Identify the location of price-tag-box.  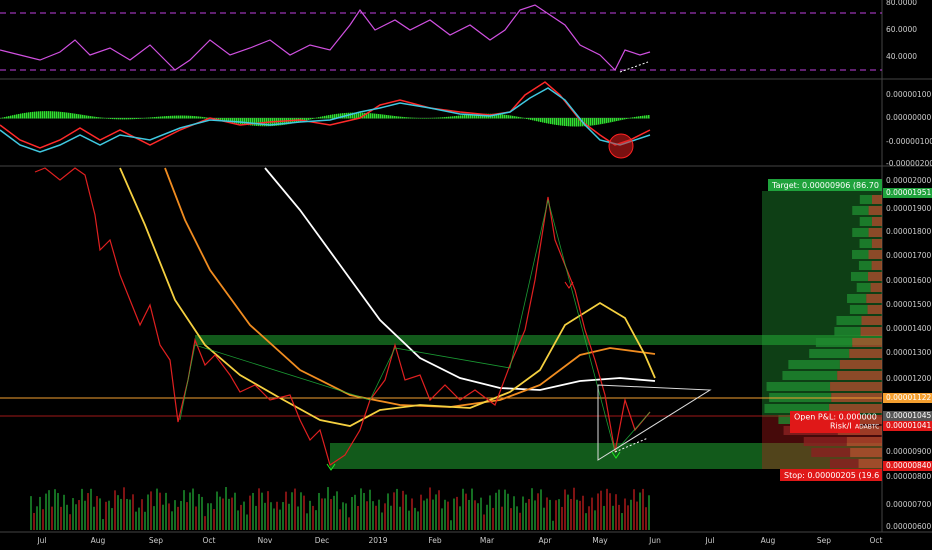
(907, 426).